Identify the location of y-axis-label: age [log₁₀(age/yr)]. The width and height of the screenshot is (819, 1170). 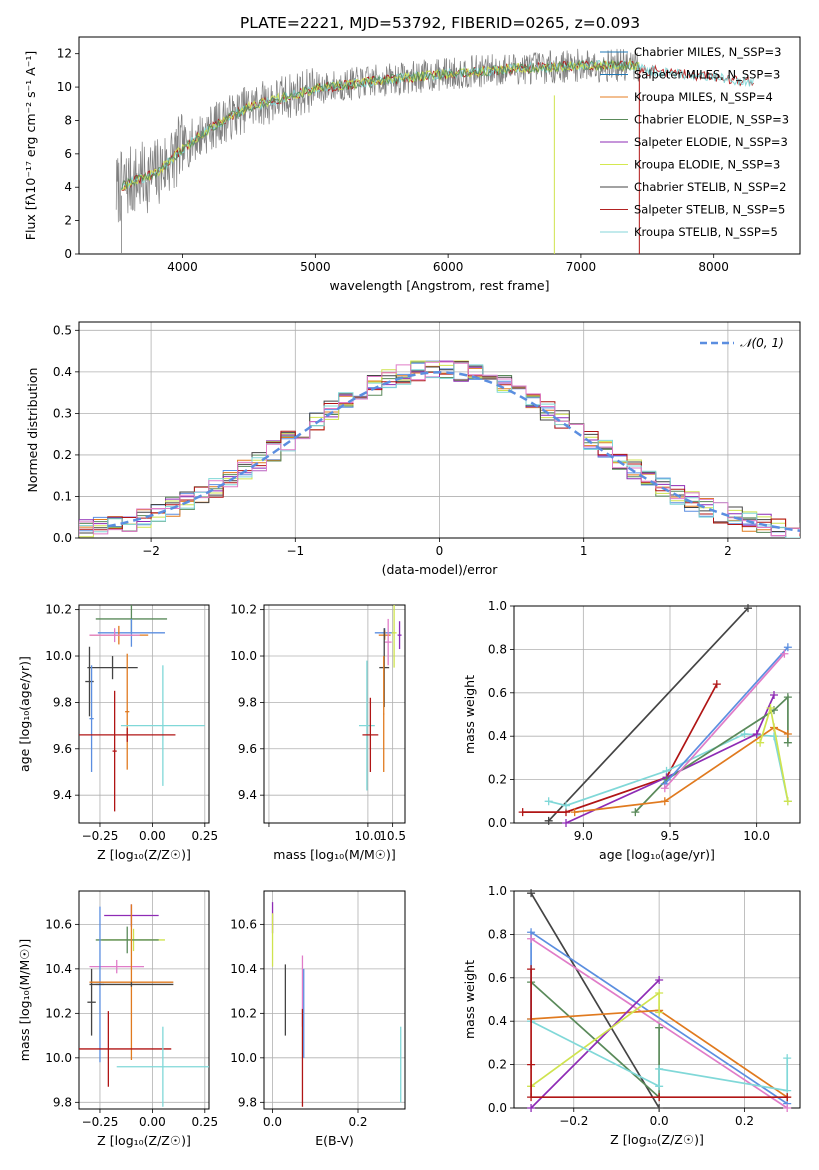
(24, 714).